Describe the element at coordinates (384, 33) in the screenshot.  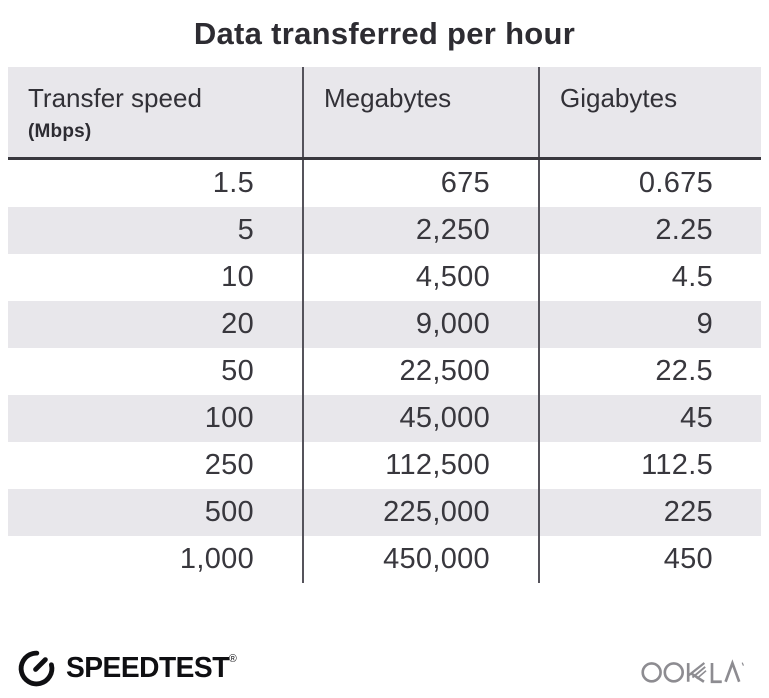
I see `page-title: Data transferred per hour` at that location.